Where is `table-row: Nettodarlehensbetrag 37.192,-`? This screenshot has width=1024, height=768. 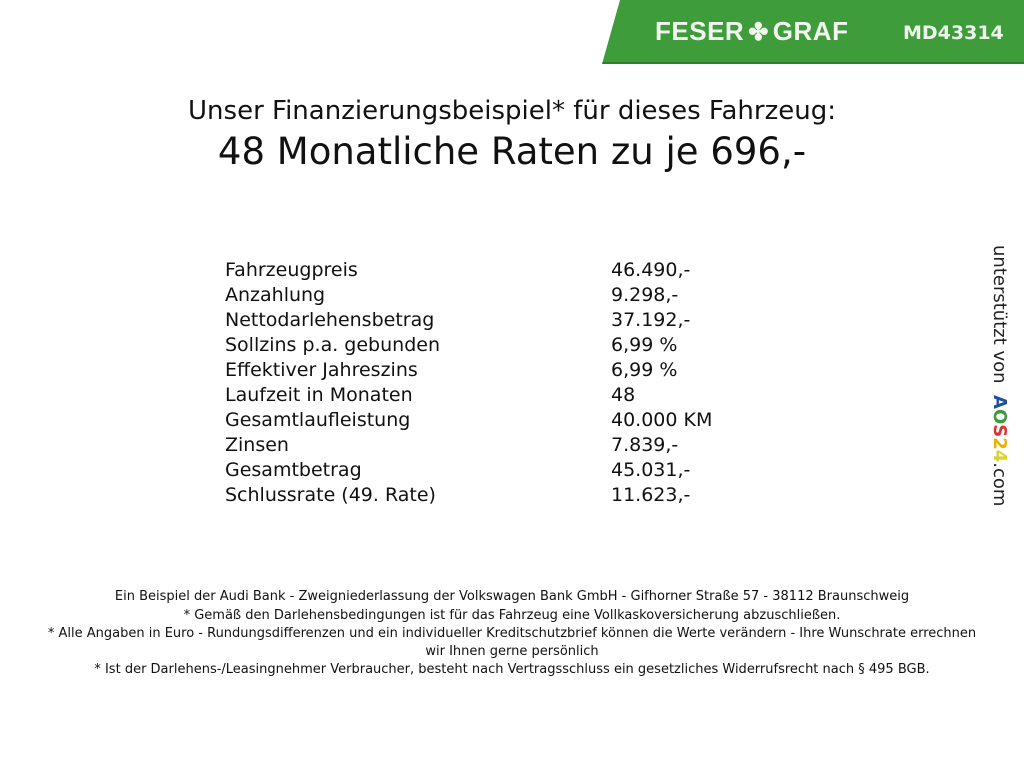 table-row: Nettodarlehensbetrag 37.192,- is located at coordinates (485, 320).